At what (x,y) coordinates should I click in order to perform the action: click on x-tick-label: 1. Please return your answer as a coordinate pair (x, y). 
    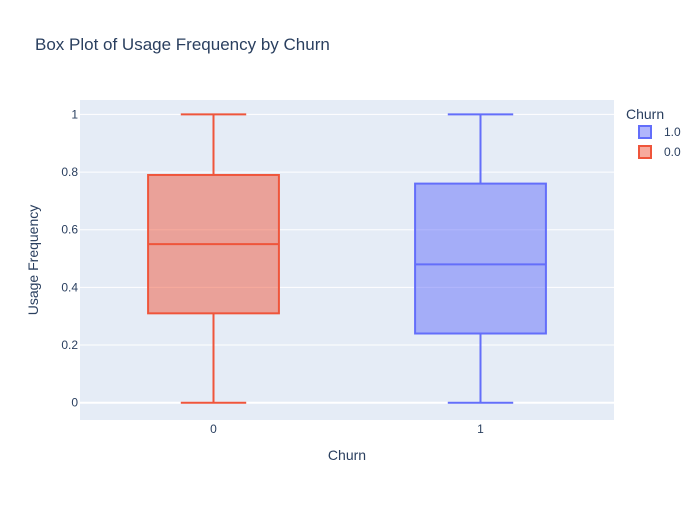
    Looking at the image, I should click on (480, 429).